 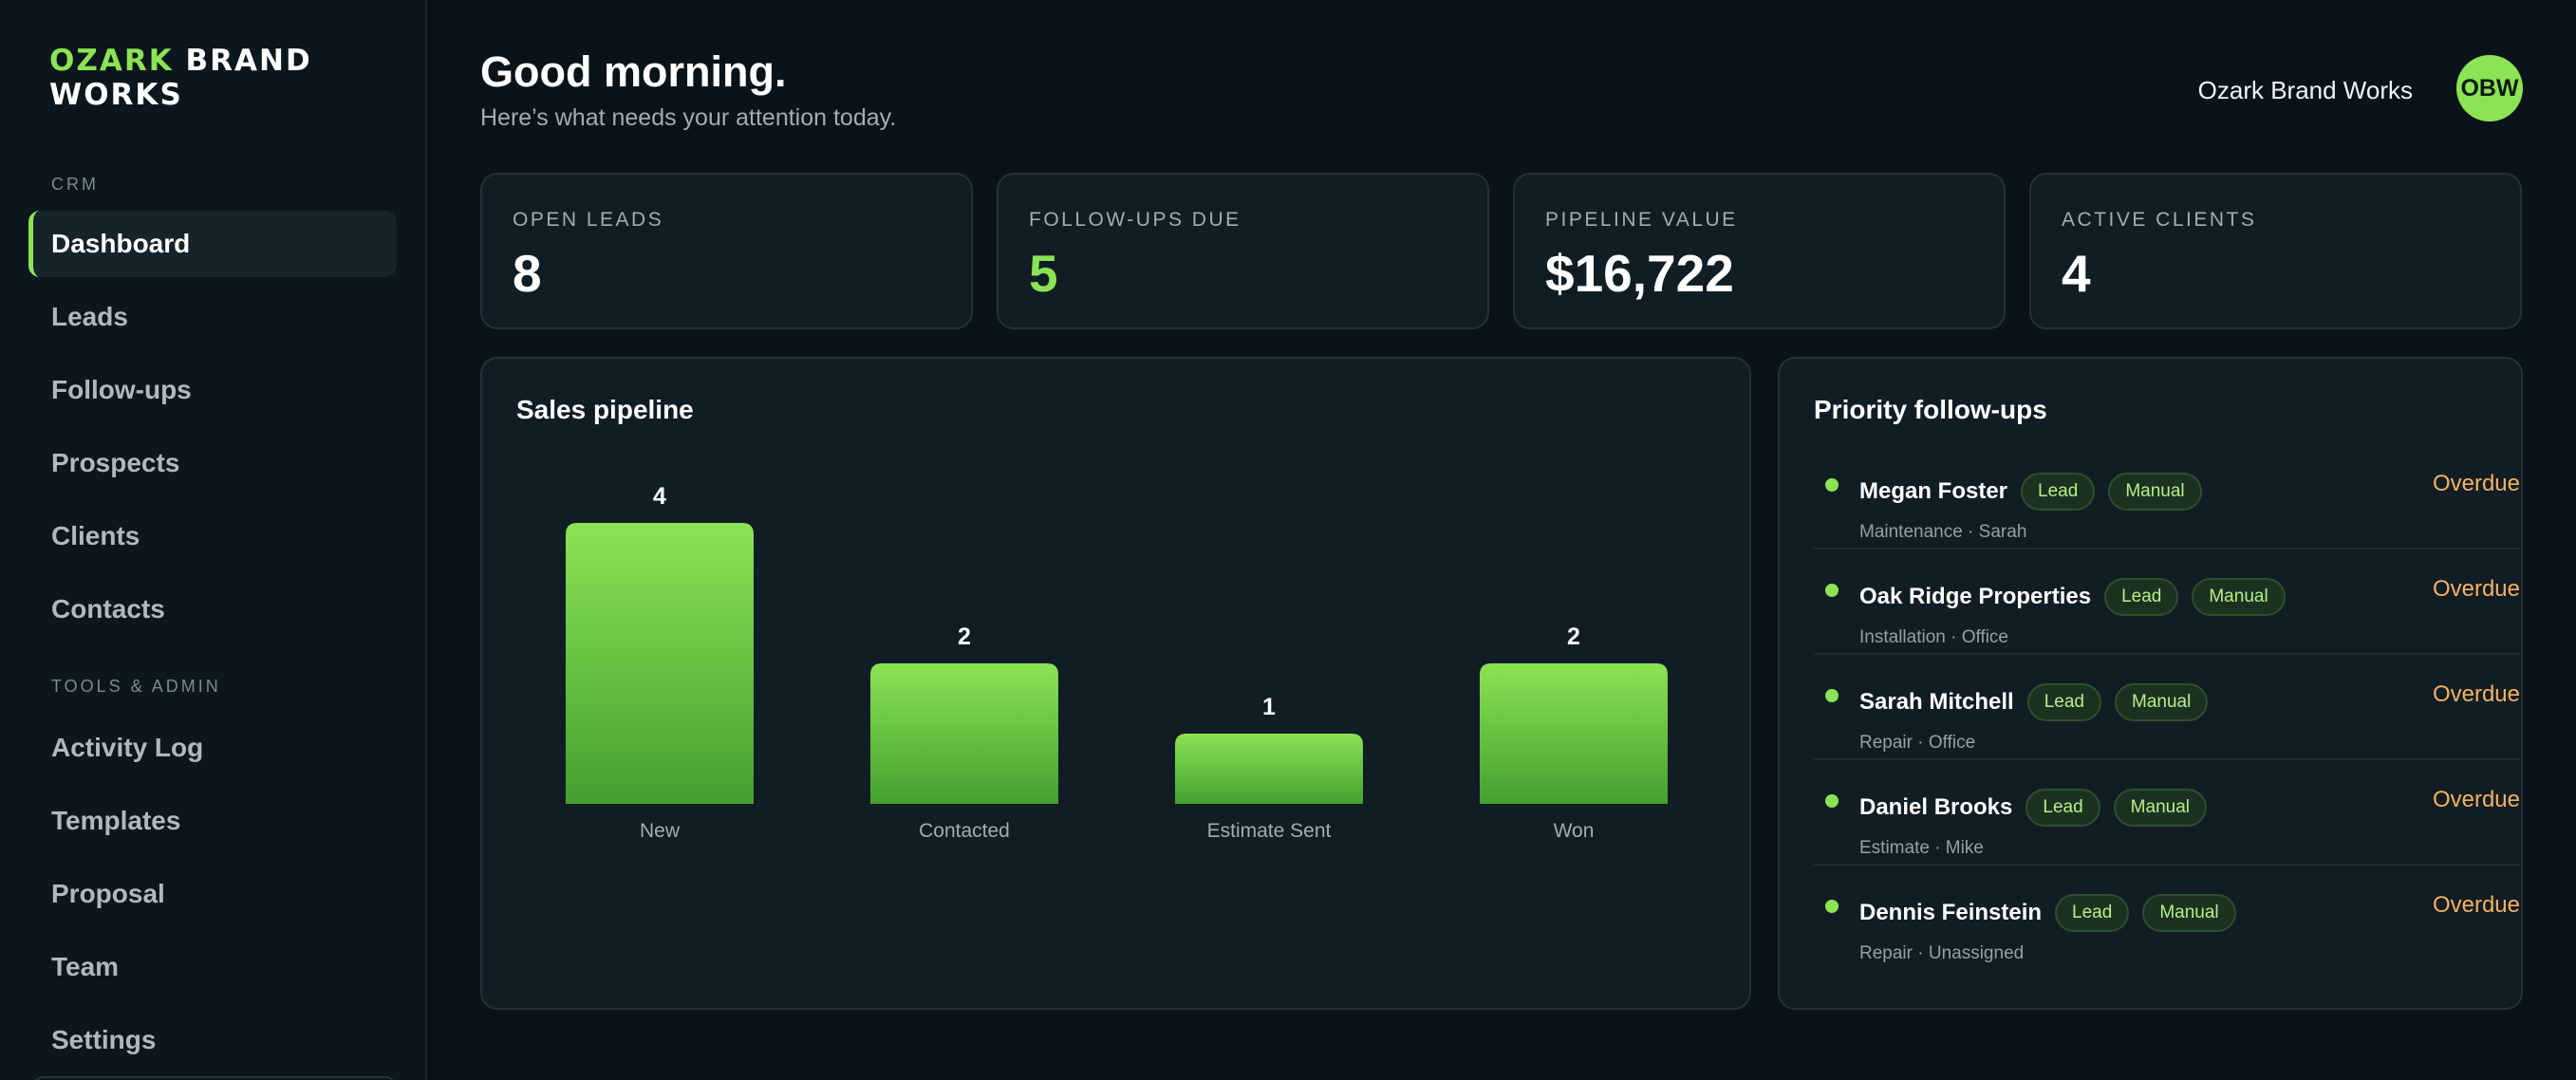 What do you see at coordinates (248, 61) in the screenshot?
I see `brand-word: BRAND` at bounding box center [248, 61].